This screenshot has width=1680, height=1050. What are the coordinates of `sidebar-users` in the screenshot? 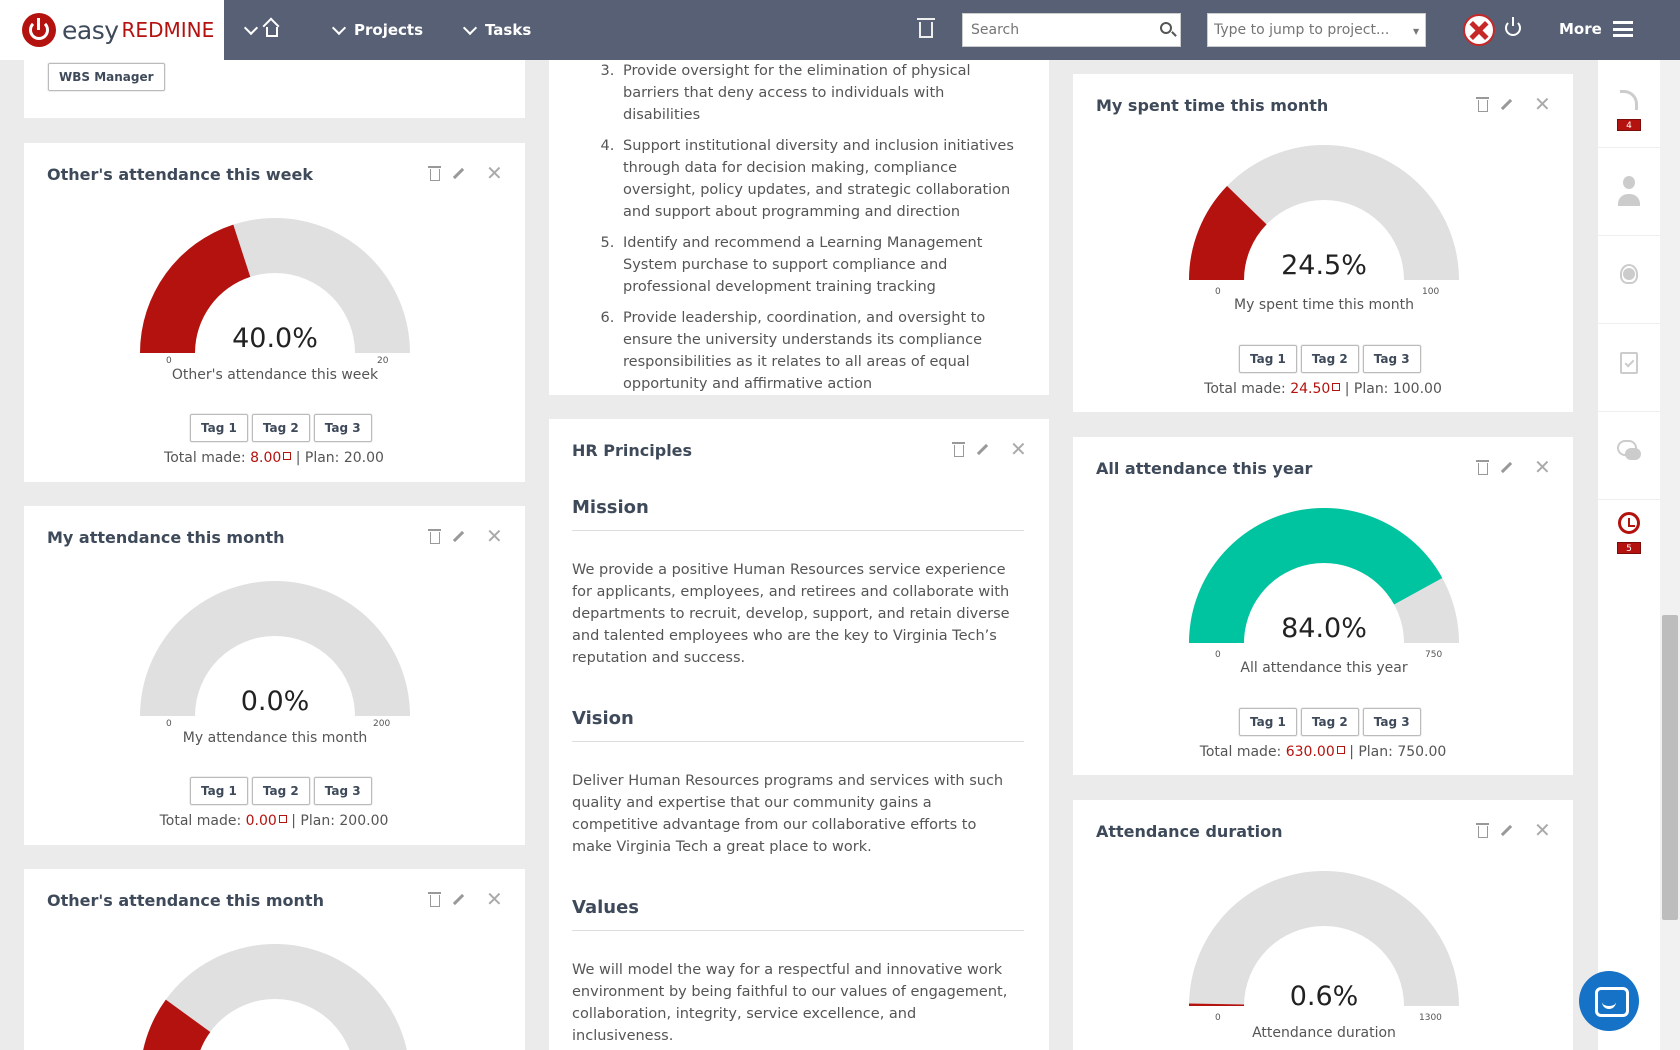 It's located at (1629, 214).